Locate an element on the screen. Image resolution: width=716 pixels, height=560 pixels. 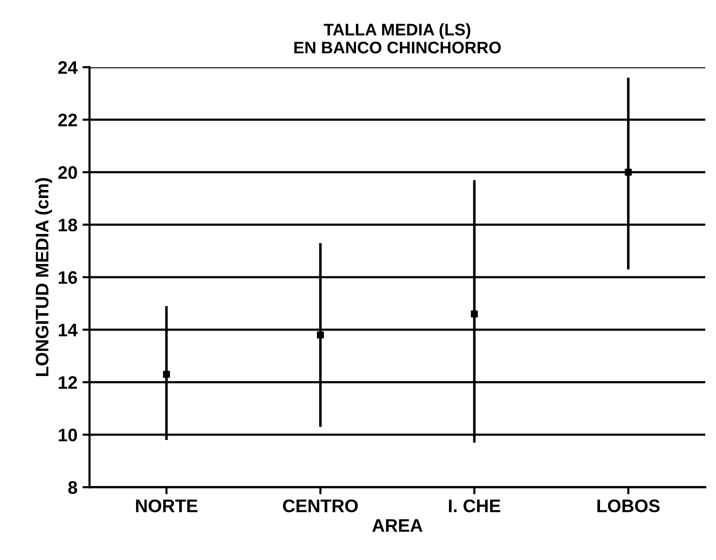
x-tick-label: CENTRO is located at coordinates (320, 505).